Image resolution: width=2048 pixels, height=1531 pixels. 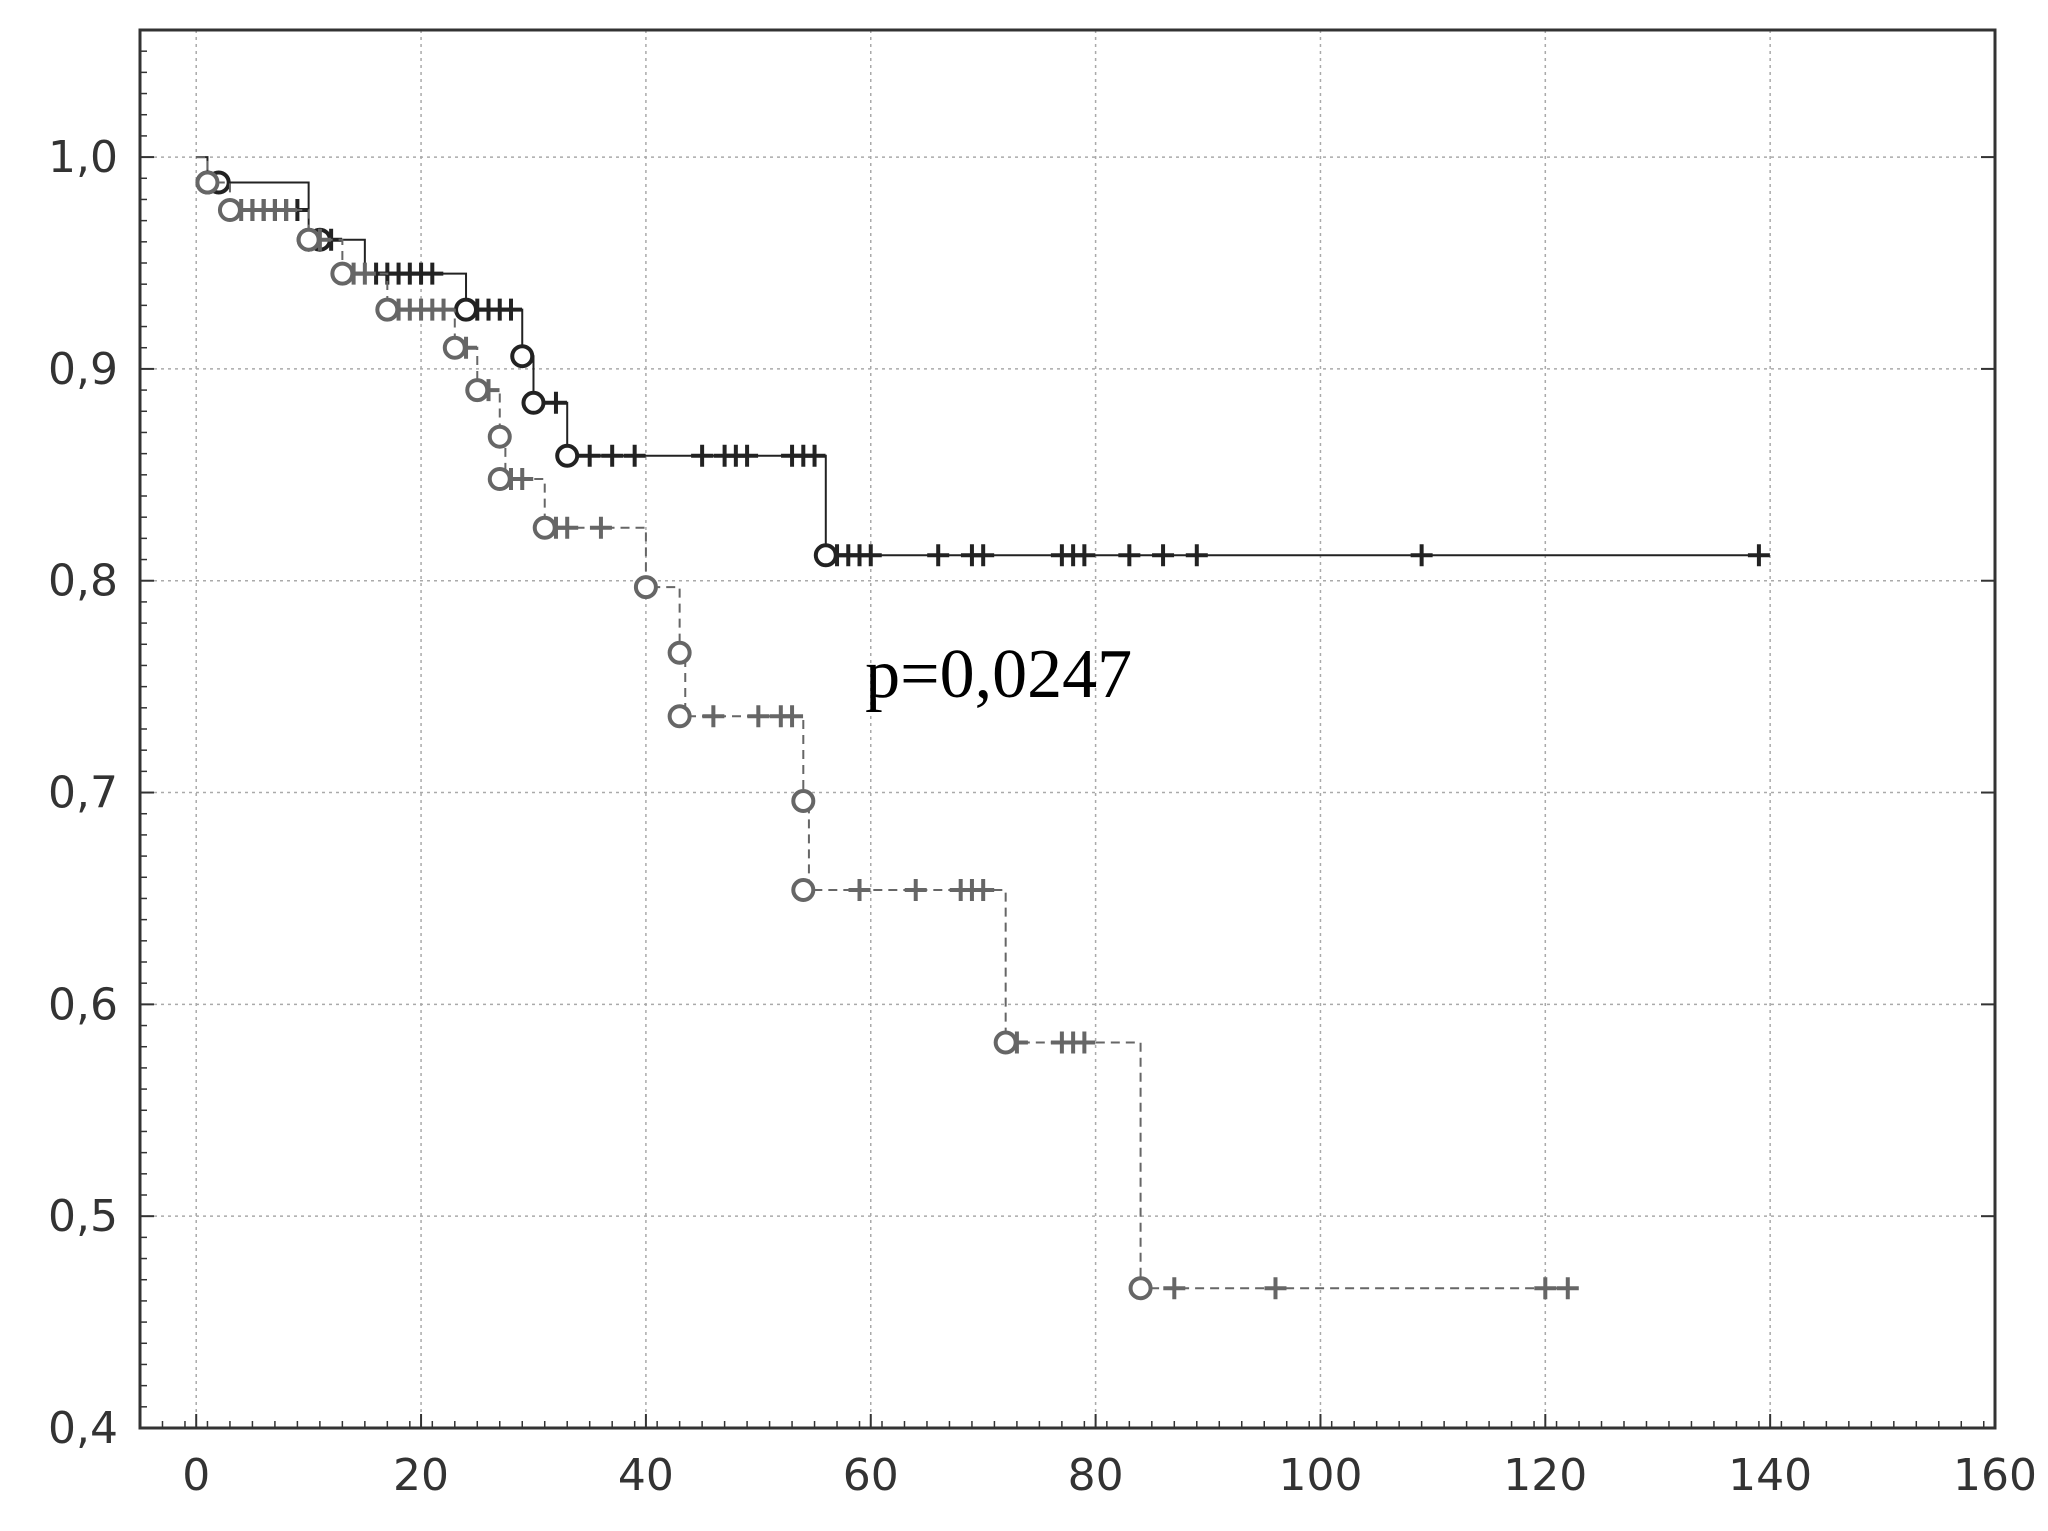 What do you see at coordinates (1770, 1475) in the screenshot?
I see `x-tick-label: 140` at bounding box center [1770, 1475].